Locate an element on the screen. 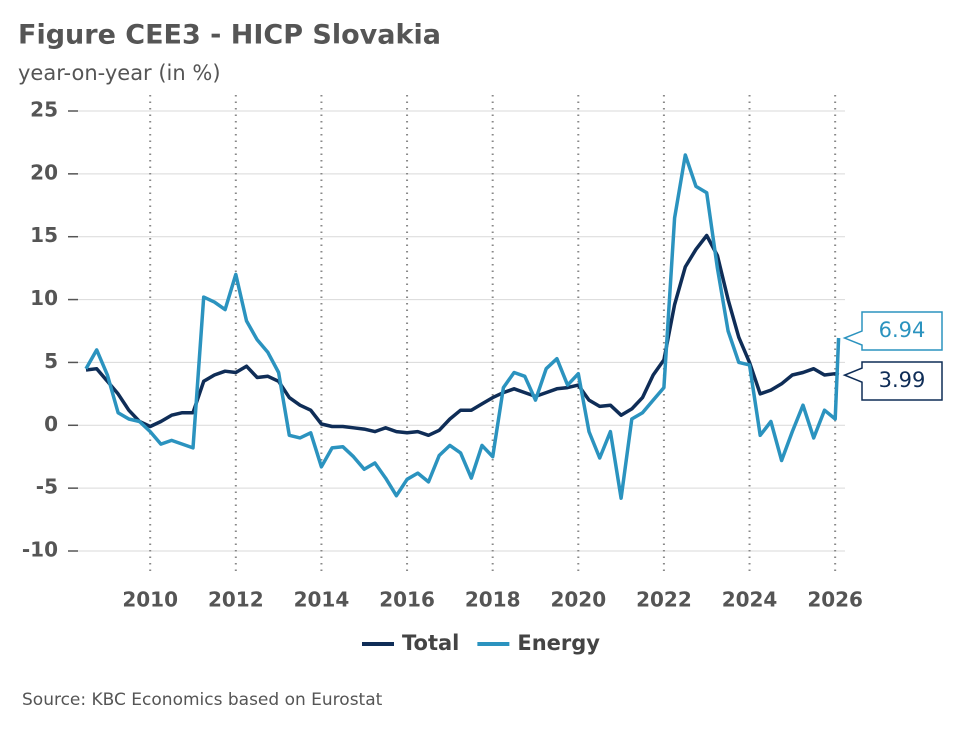  x-tick-label: 2022 is located at coordinates (664, 600).